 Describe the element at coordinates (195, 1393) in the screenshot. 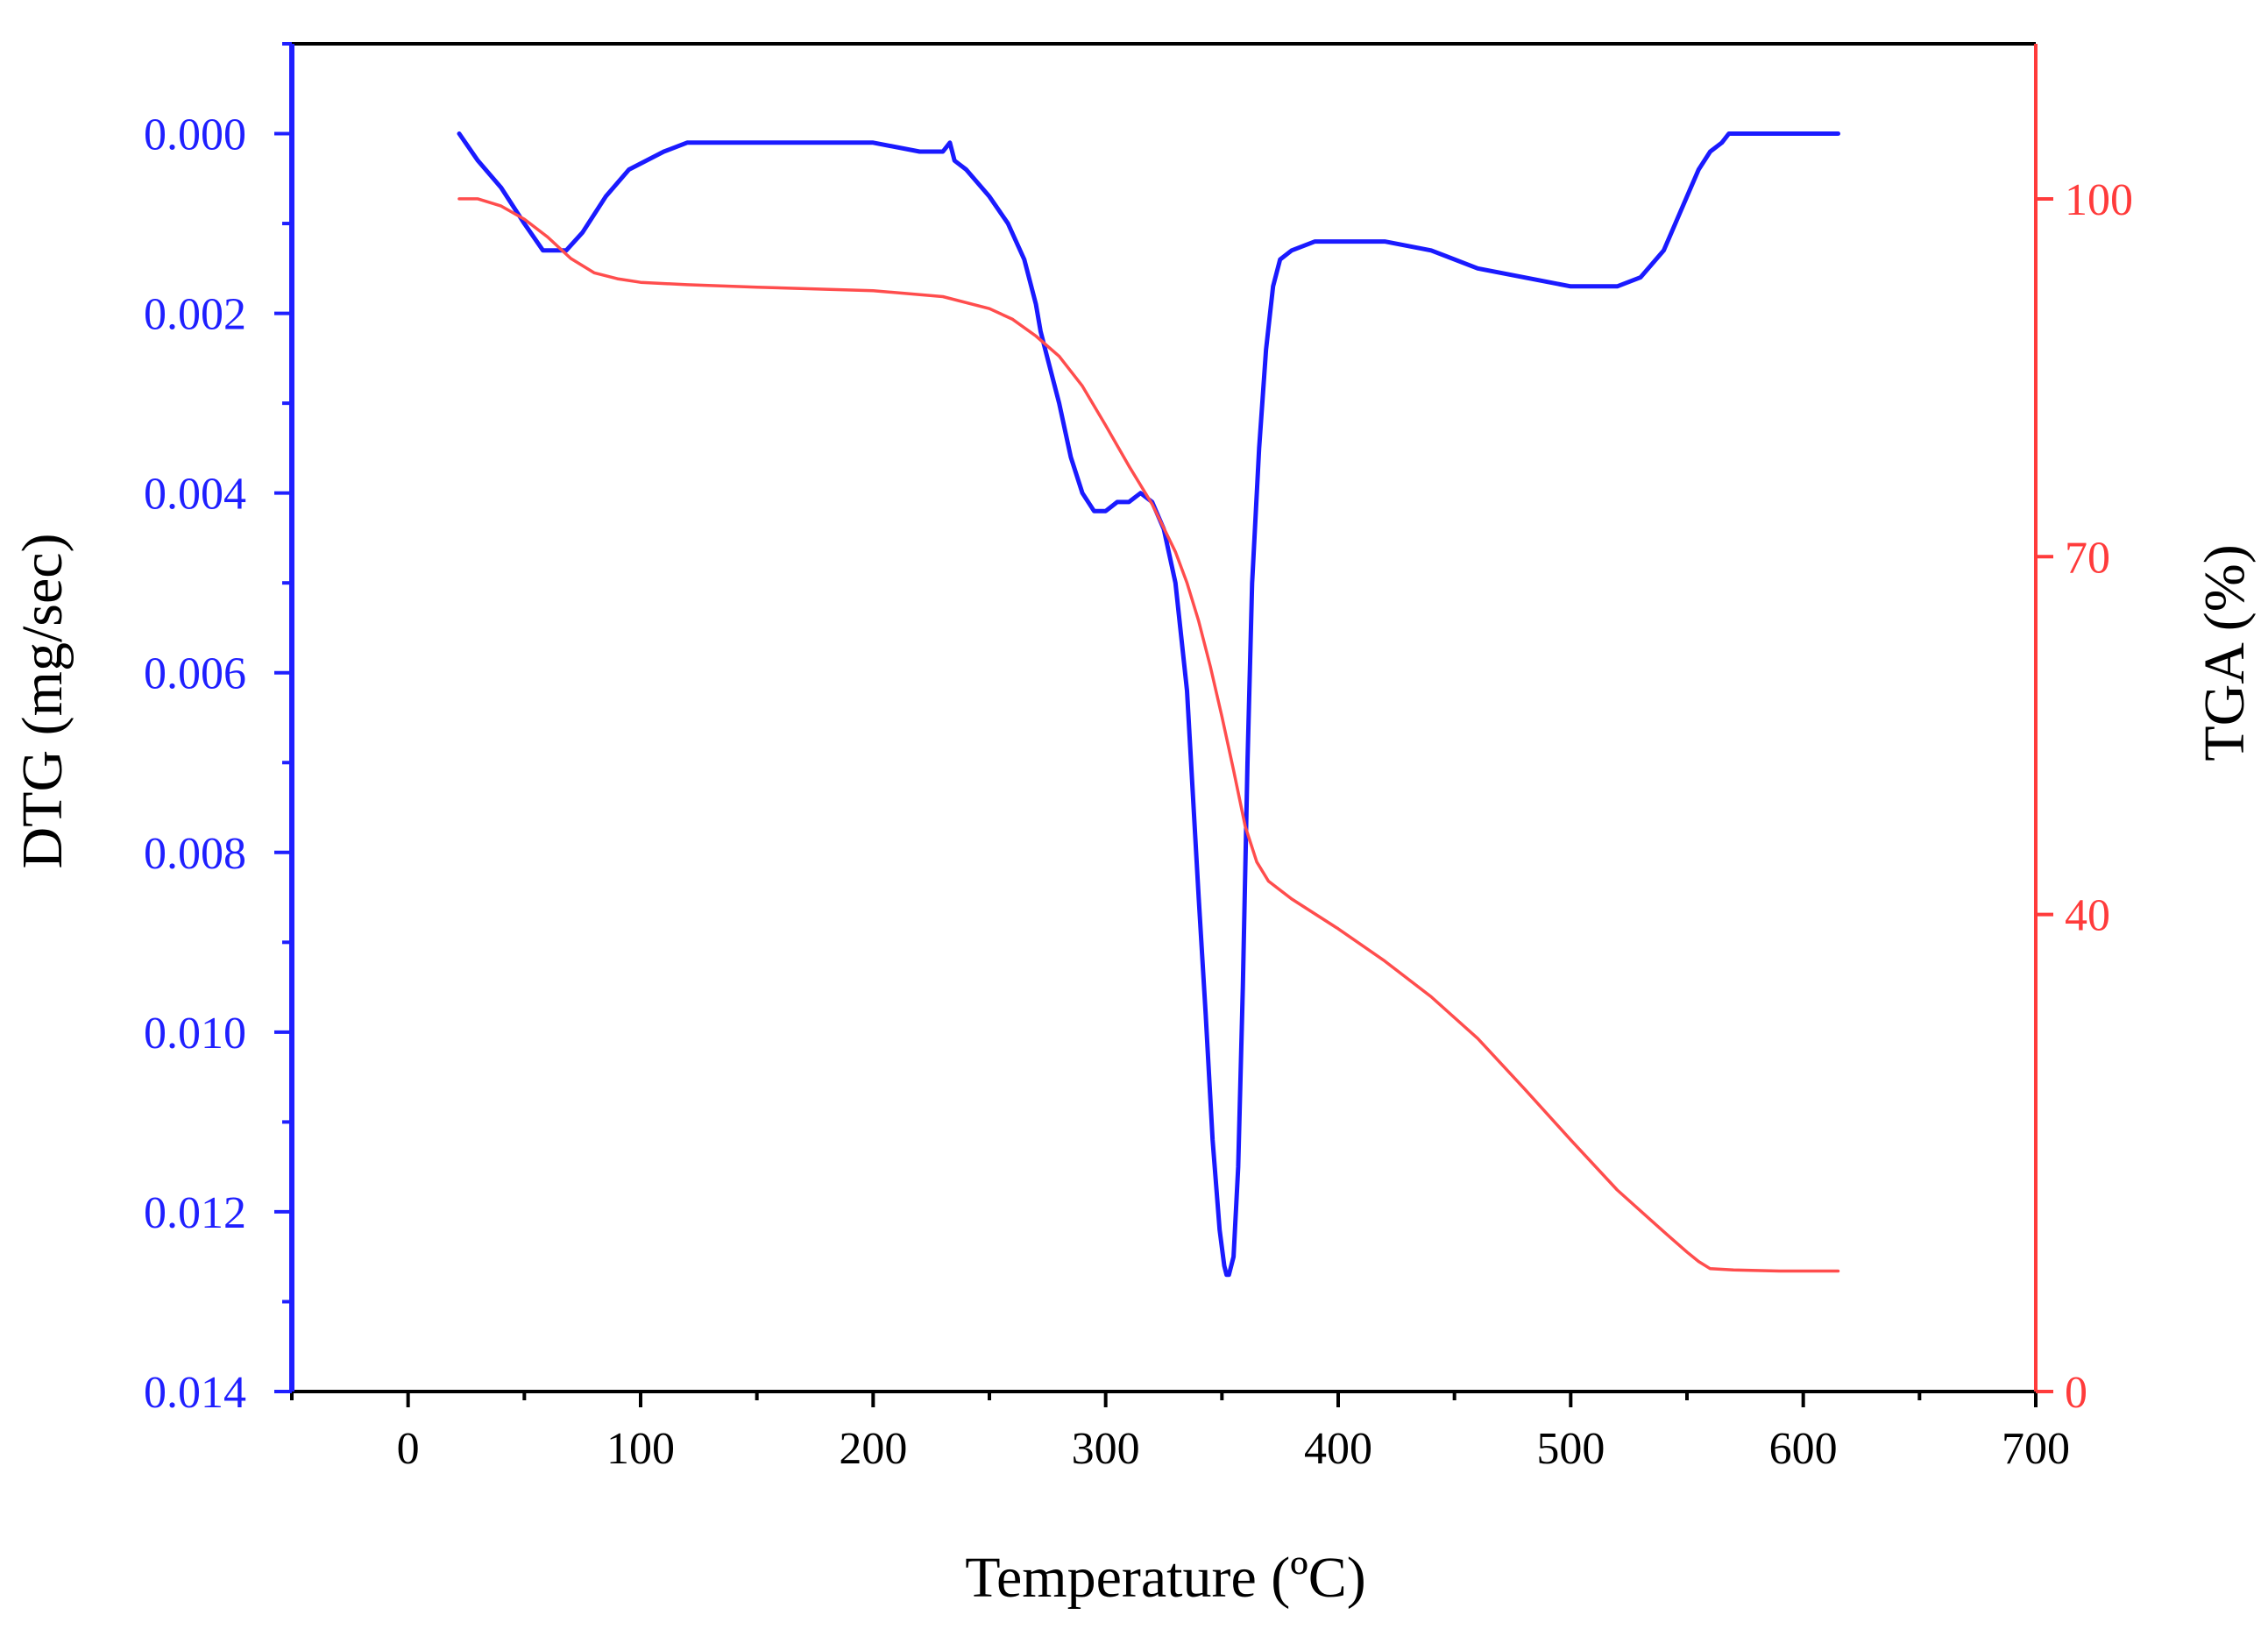

I see `y-left-tick-label: 0.014` at that location.